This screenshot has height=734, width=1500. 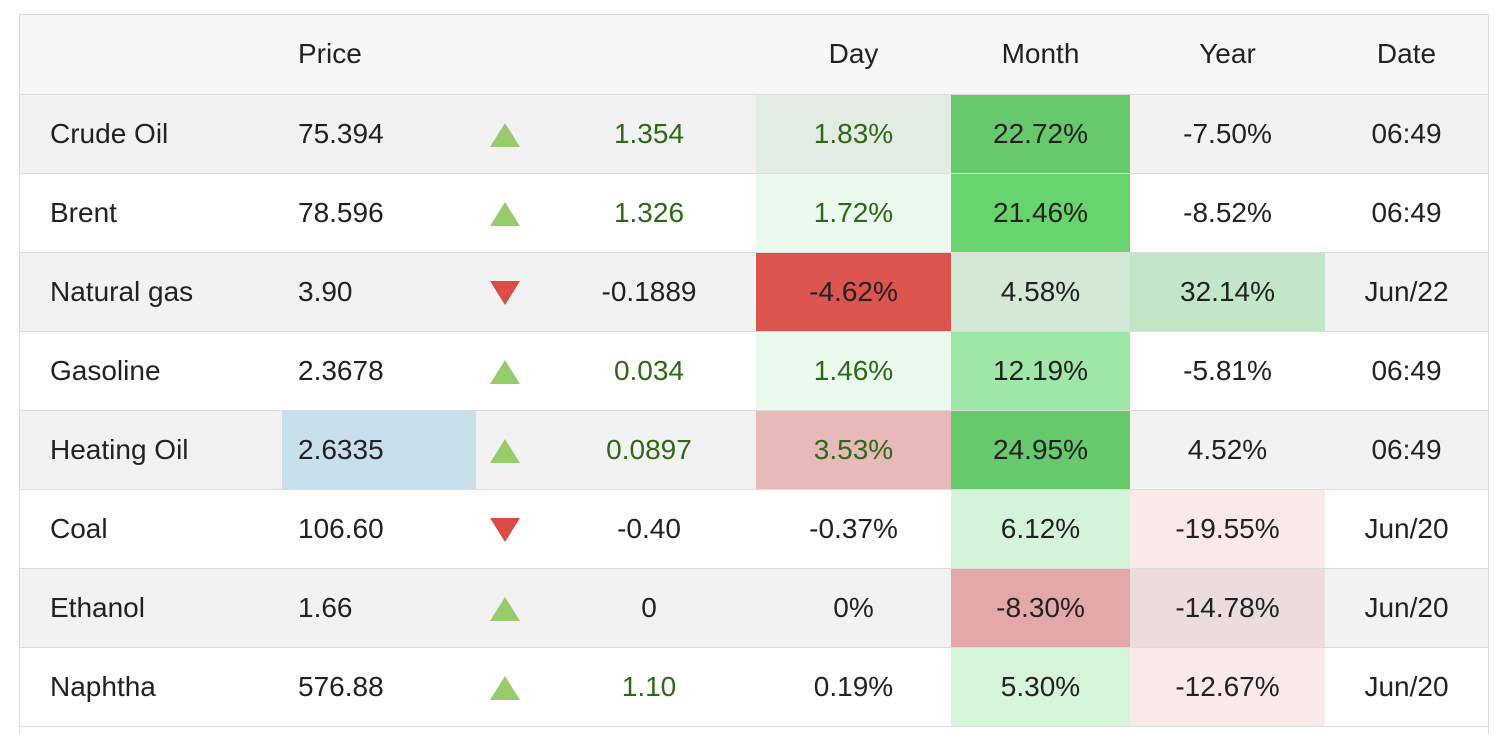 I want to click on price-cell: 3.90, so click(x=325, y=291).